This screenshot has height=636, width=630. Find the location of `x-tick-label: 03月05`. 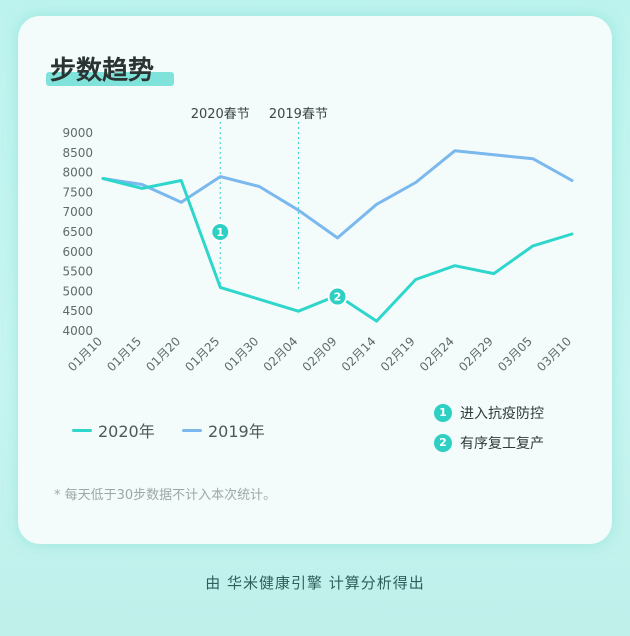

x-tick-label: 03月05 is located at coordinates (515, 354).